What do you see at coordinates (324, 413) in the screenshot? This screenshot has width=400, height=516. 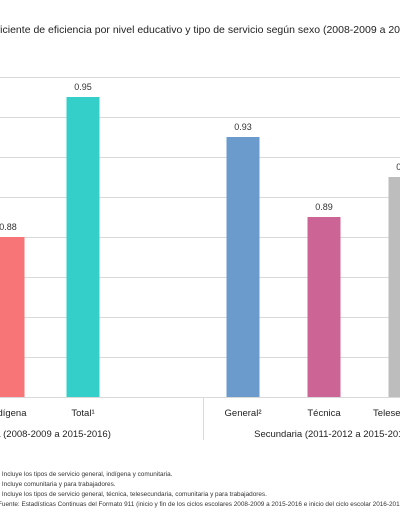 I see `category-label: Técnica` at bounding box center [324, 413].